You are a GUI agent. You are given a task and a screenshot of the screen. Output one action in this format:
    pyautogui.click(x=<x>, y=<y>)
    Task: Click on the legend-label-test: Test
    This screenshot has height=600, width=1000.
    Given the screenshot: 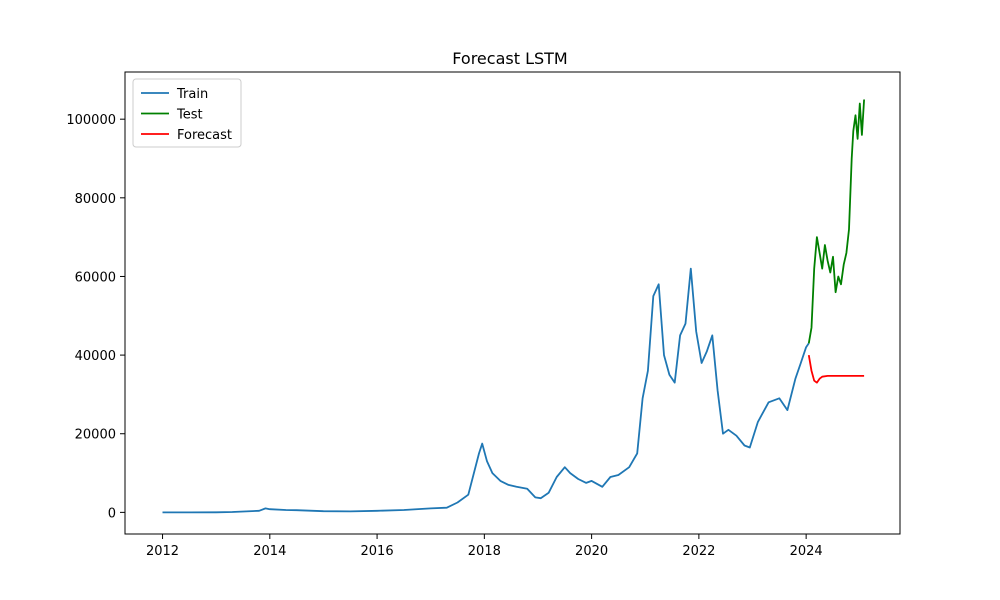 What is the action you would take?
    pyautogui.click(x=189, y=115)
    